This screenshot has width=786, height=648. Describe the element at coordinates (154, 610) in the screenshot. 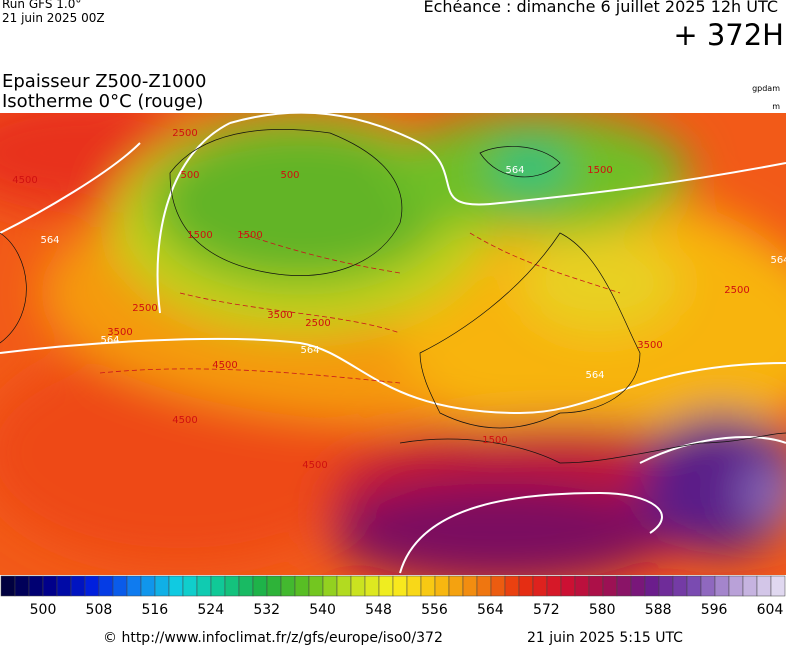

I see `colorbar-tick-label: 516` at that location.